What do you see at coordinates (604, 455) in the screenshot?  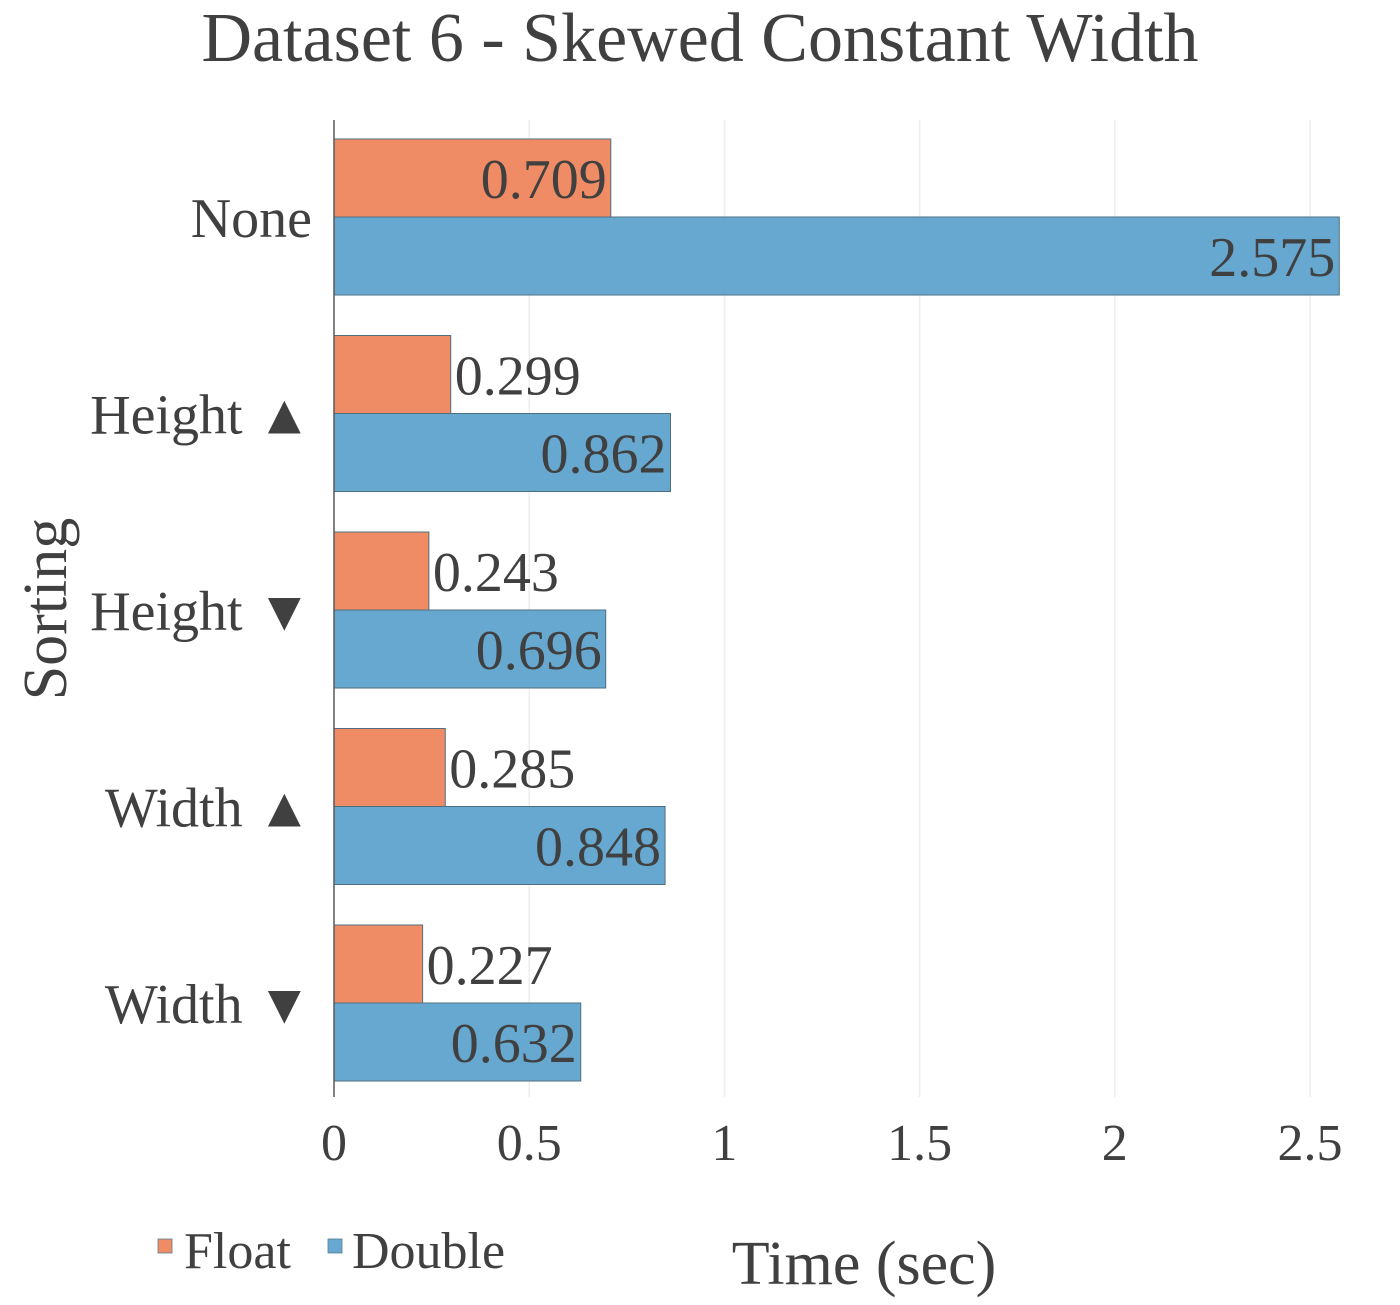 I see `data-label: 0.862` at bounding box center [604, 455].